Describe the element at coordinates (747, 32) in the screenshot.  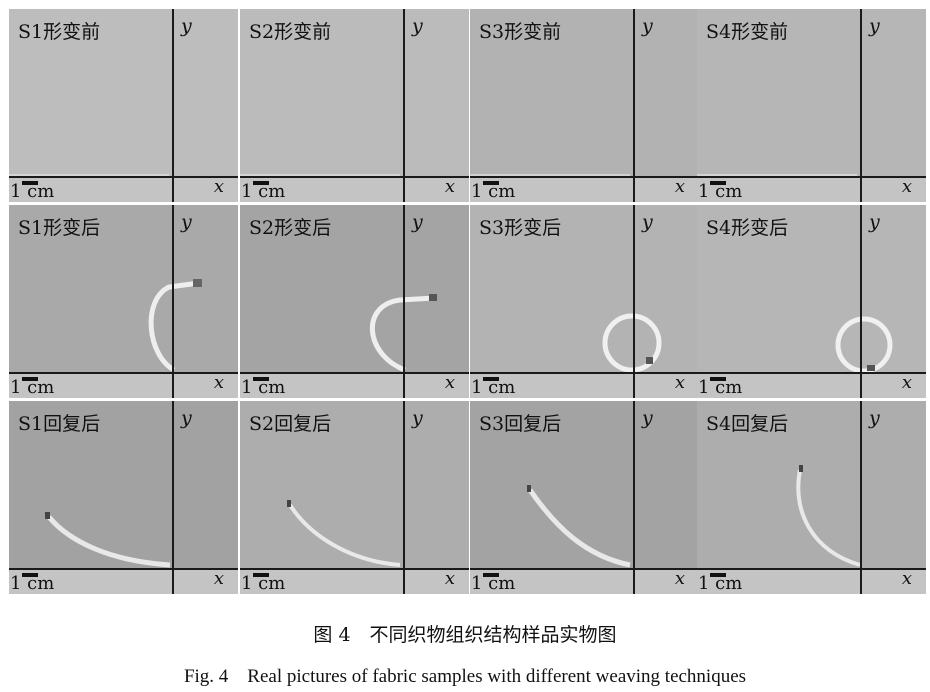
I see `panel-label: S4形变前` at that location.